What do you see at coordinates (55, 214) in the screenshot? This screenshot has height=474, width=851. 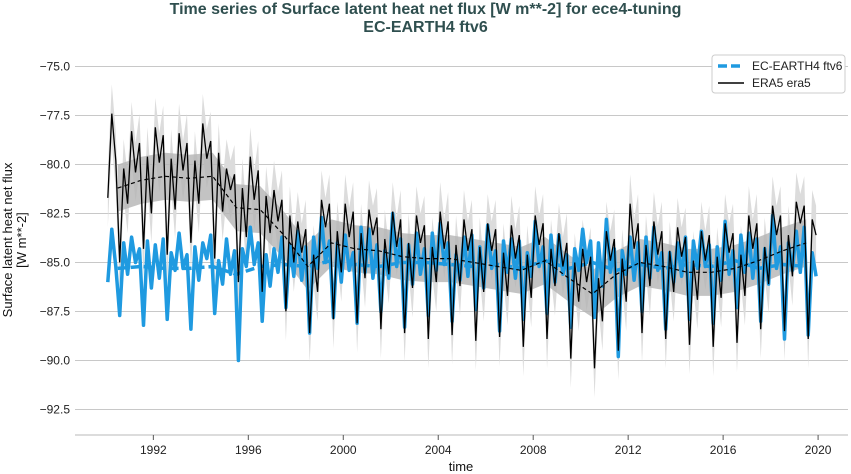 I see `y-tick-label: −82.5` at bounding box center [55, 214].